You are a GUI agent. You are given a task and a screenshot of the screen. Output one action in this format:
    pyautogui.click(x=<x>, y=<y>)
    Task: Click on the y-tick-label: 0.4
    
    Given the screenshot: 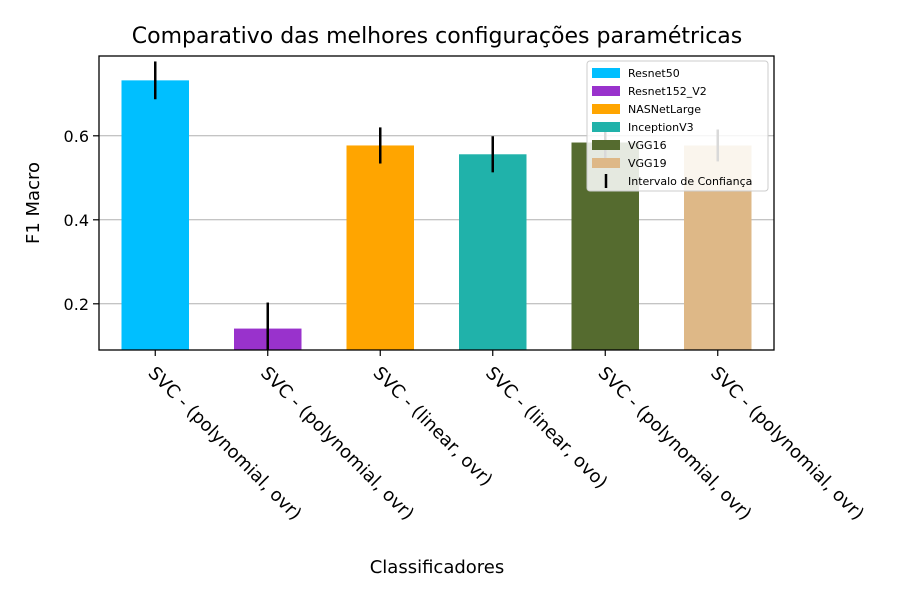 What is the action you would take?
    pyautogui.click(x=76, y=220)
    